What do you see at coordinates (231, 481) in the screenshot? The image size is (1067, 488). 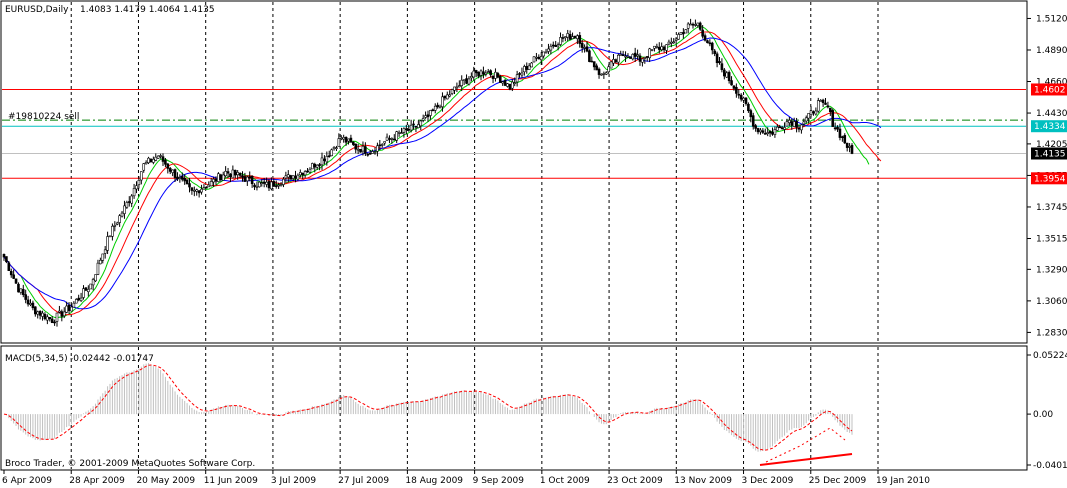 I see `date-label: 11 Jun 2009` at bounding box center [231, 481].